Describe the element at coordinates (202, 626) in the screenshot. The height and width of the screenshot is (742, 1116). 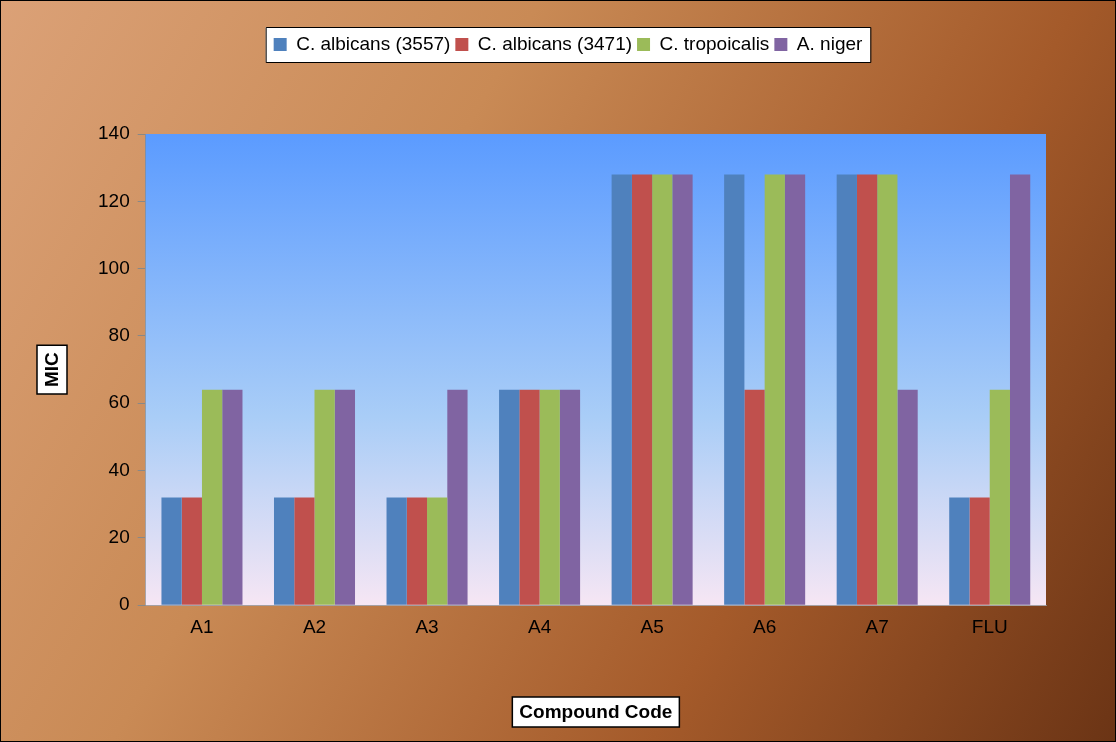
I see `x-tick-label: A1` at that location.